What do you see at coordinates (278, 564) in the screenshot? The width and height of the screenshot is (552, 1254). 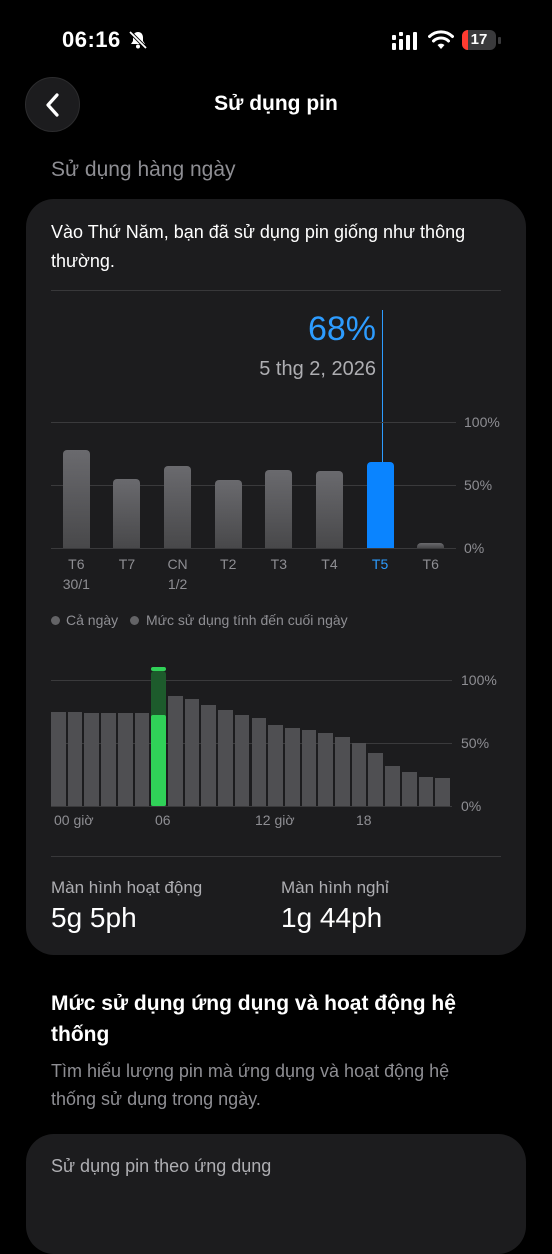 I see `day-label: T3` at bounding box center [278, 564].